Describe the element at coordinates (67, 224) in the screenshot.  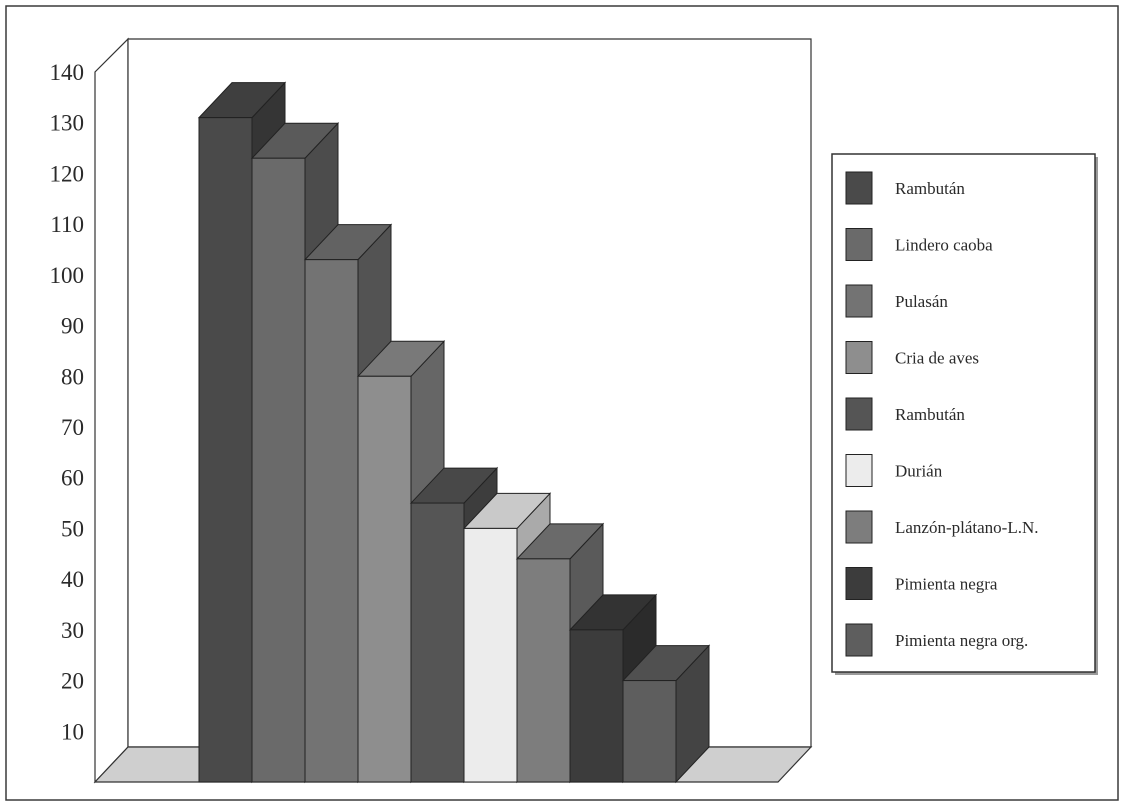
I see `y-tick-label: 110` at that location.